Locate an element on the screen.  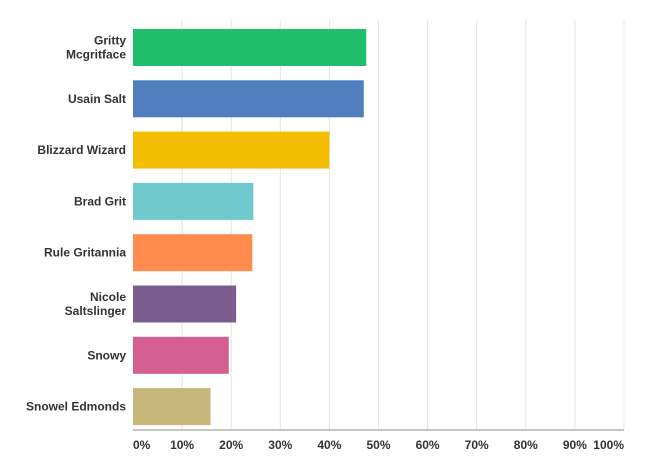
x-tick-label-30: 30% is located at coordinates (280, 445).